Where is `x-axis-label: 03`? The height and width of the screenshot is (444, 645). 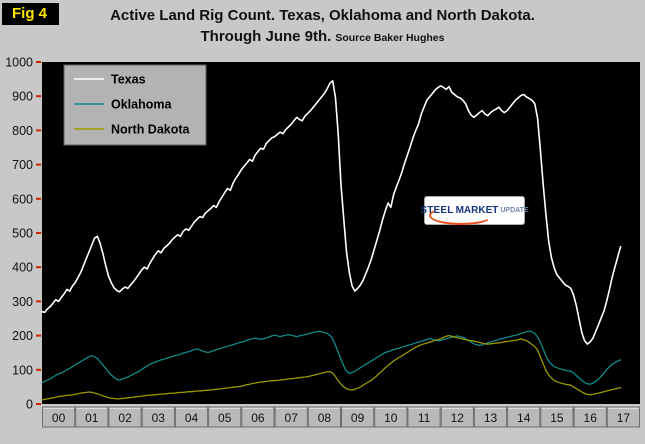
x-axis-label: 03 is located at coordinates (159, 418).